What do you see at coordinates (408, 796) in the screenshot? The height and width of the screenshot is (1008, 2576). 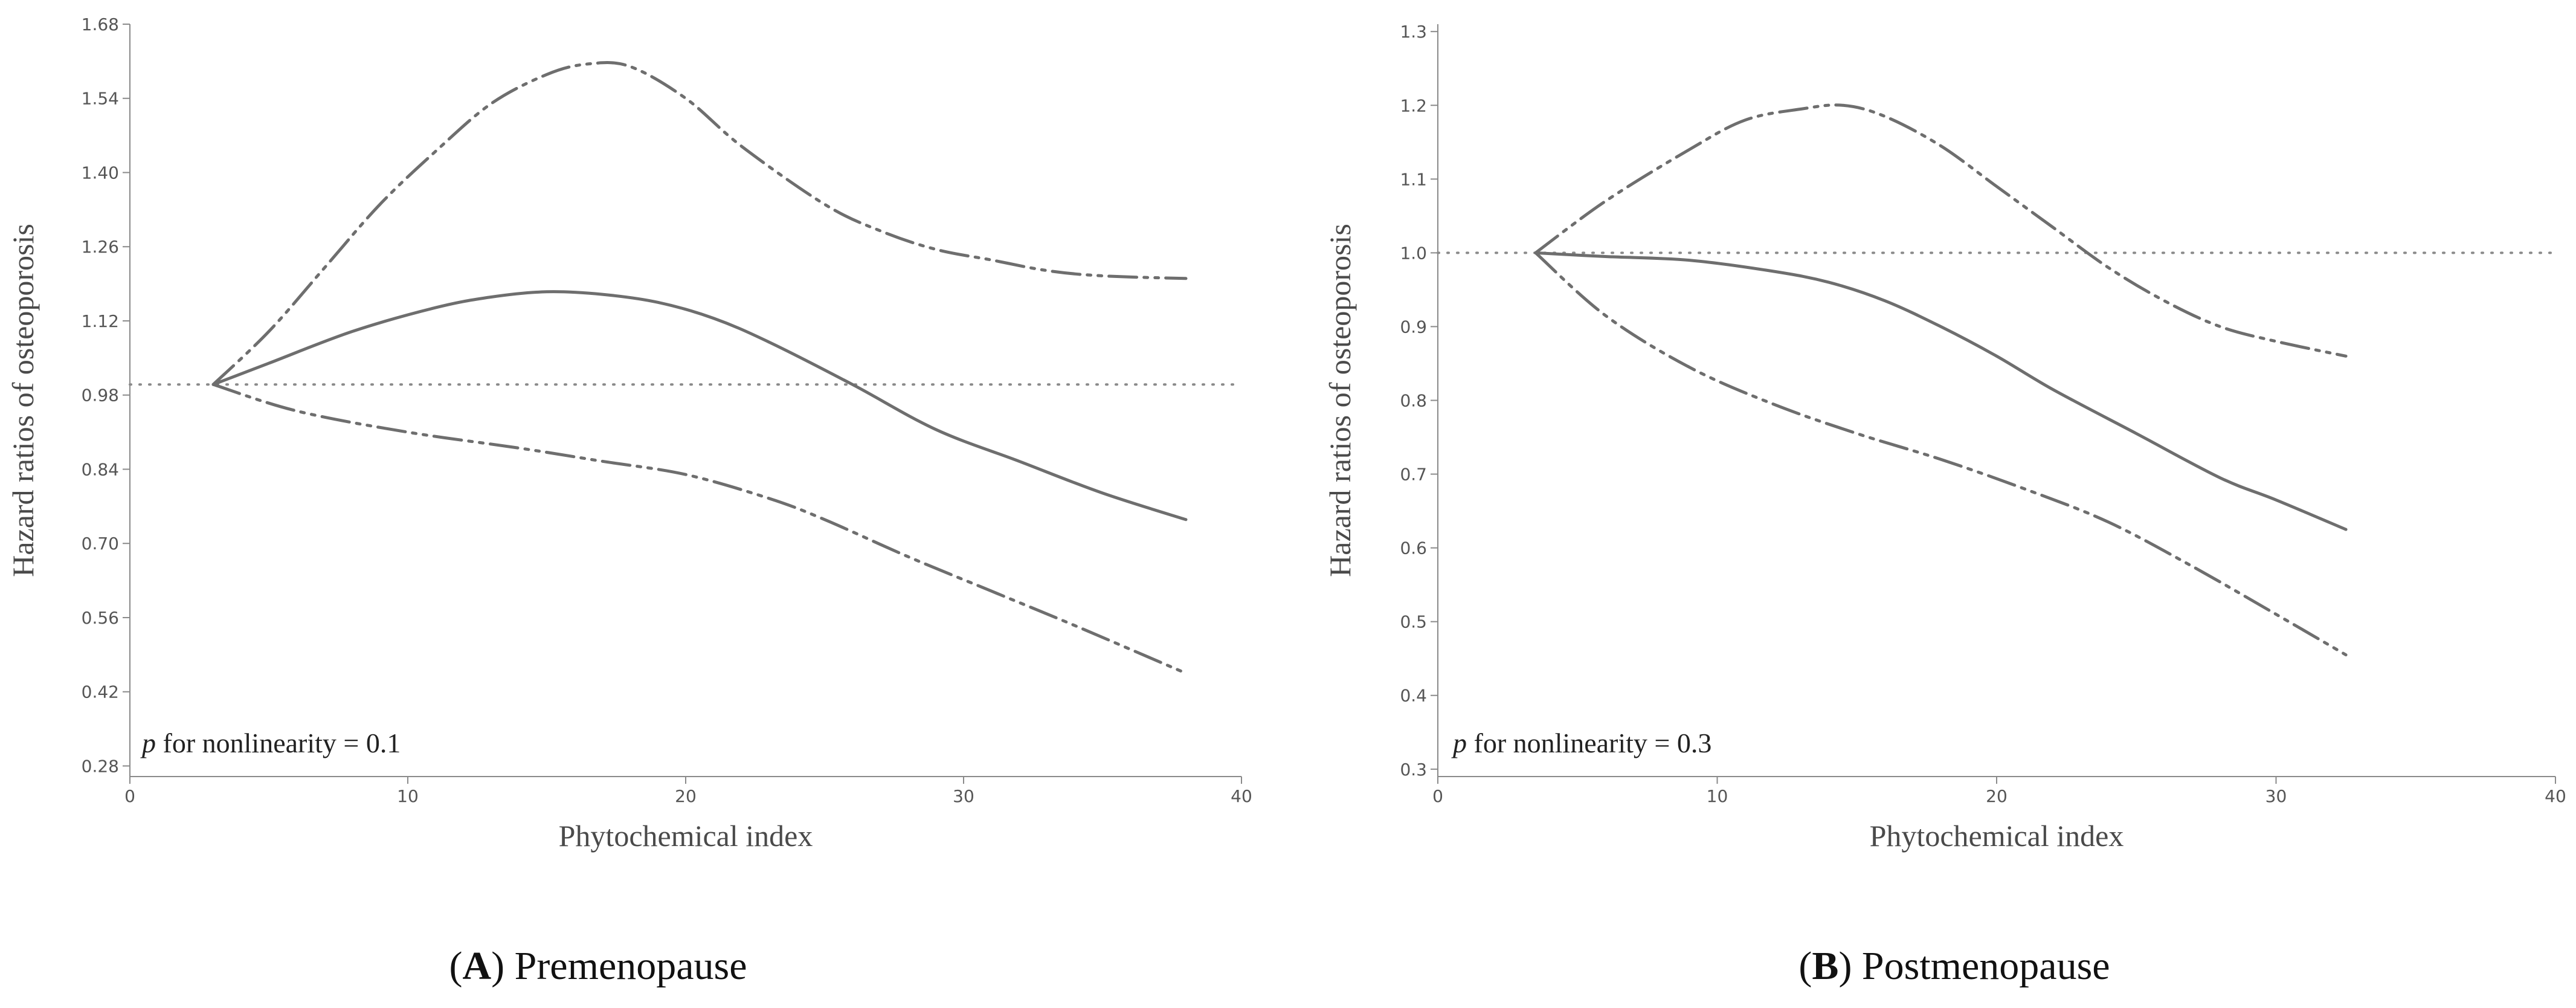 I see `panel-a-x-tick-label: 10` at bounding box center [408, 796].